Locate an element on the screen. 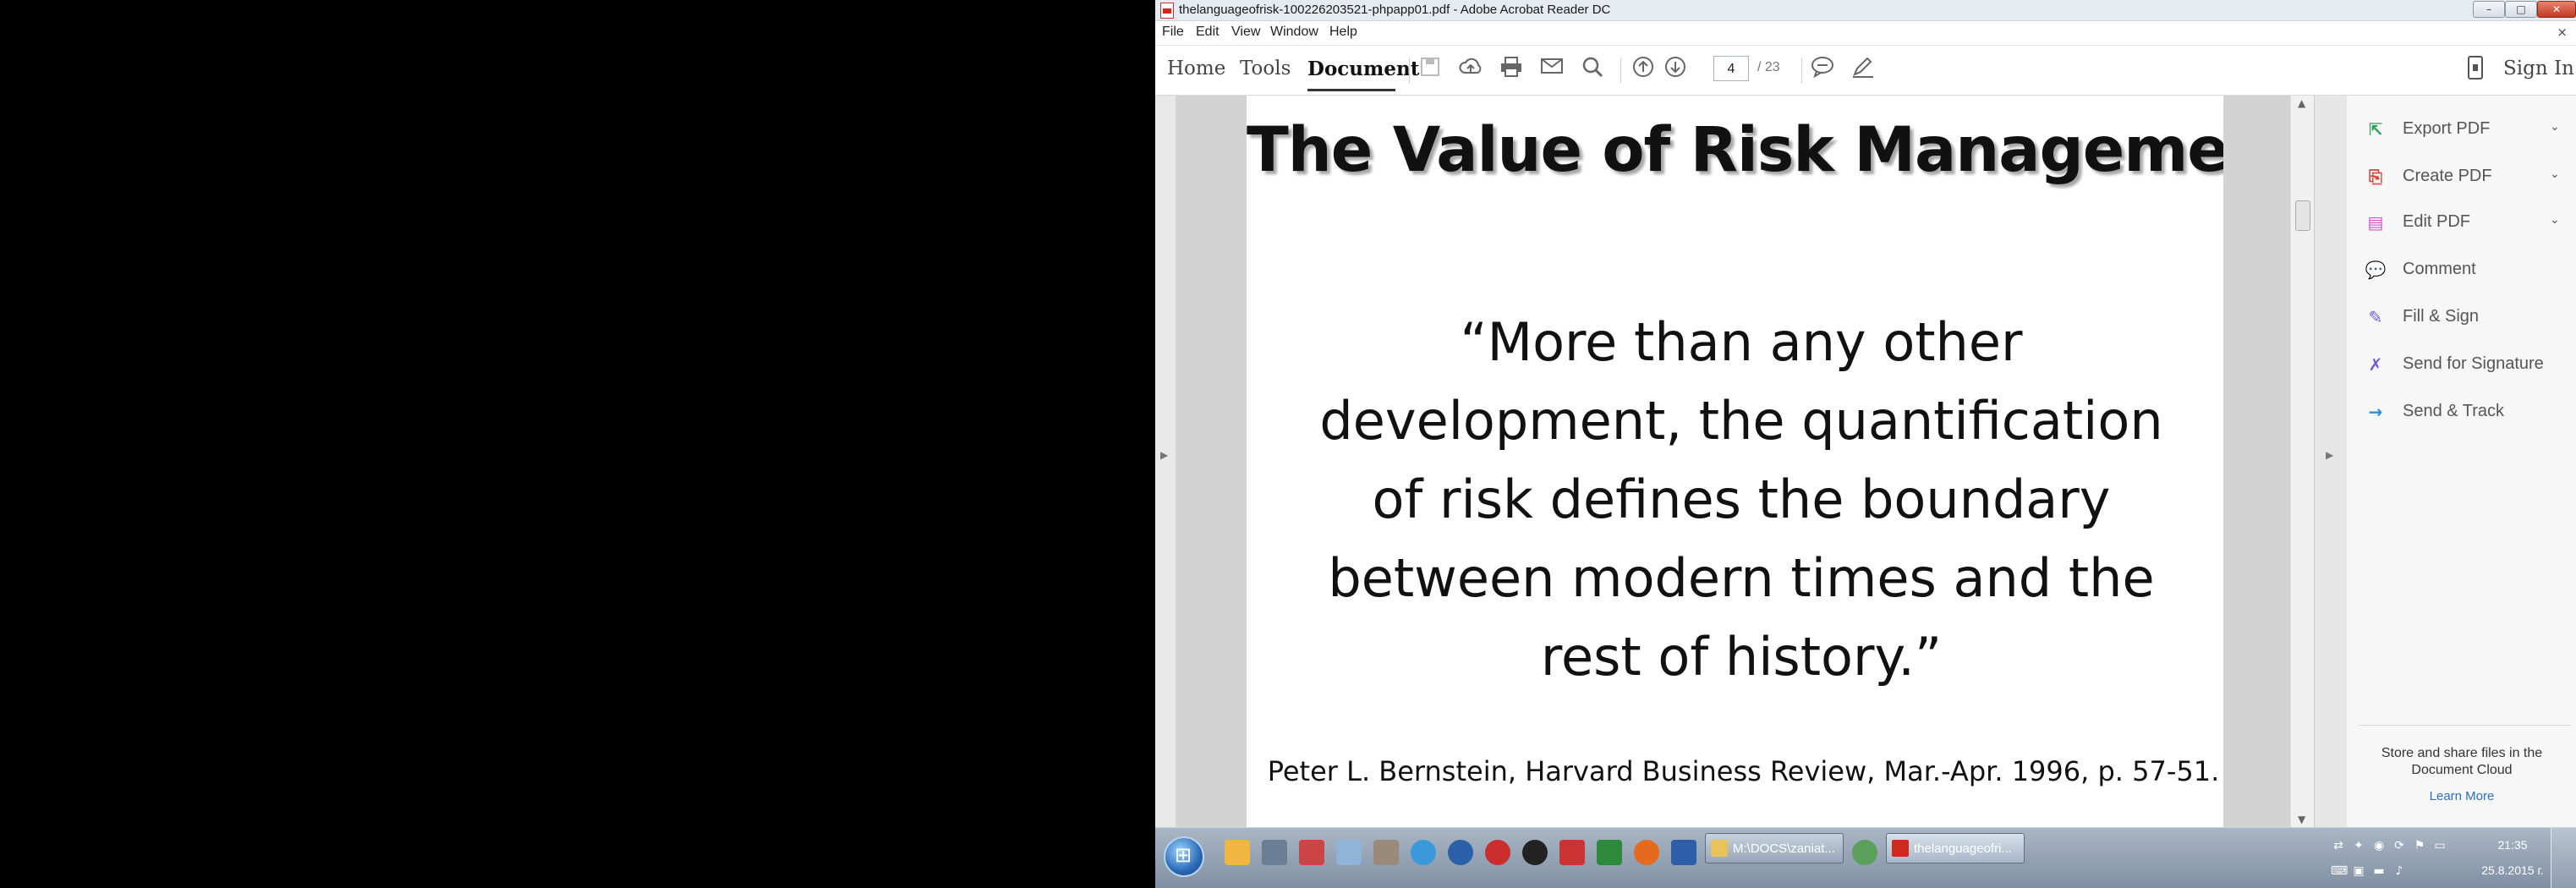  slide-title: The Value of Risk Management is located at coordinates (1735, 150).